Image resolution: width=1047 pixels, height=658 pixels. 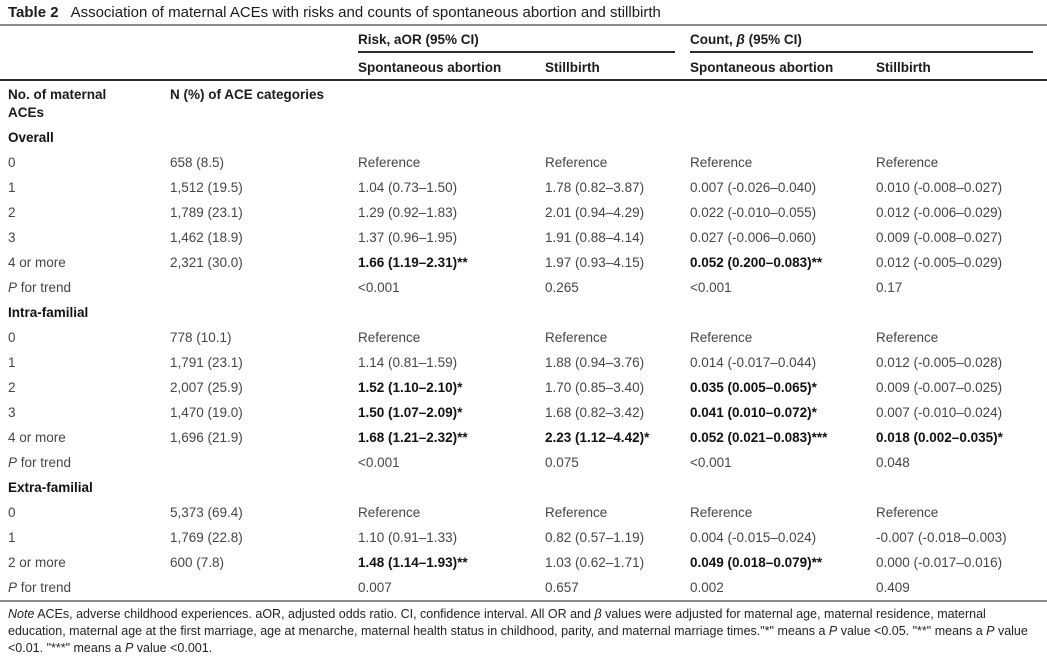 What do you see at coordinates (33, 12) in the screenshot?
I see `table-number: Table 2` at bounding box center [33, 12].